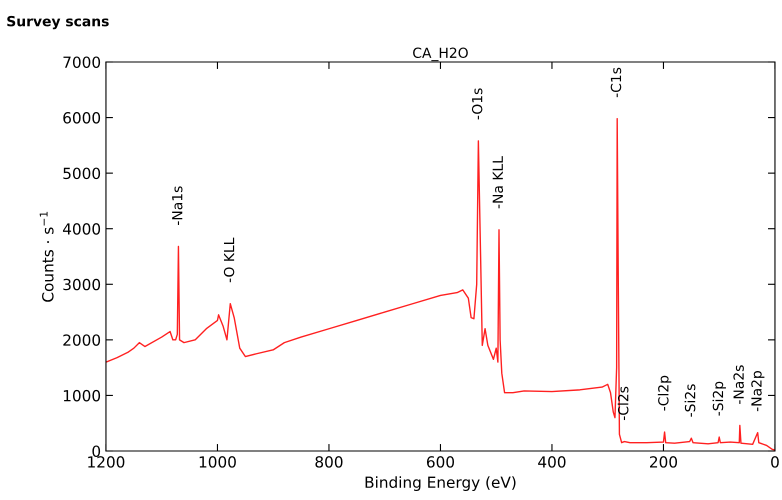 The height and width of the screenshot is (500, 782). What do you see at coordinates (498, 182) in the screenshot?
I see `annotation: -Na KLL` at bounding box center [498, 182].